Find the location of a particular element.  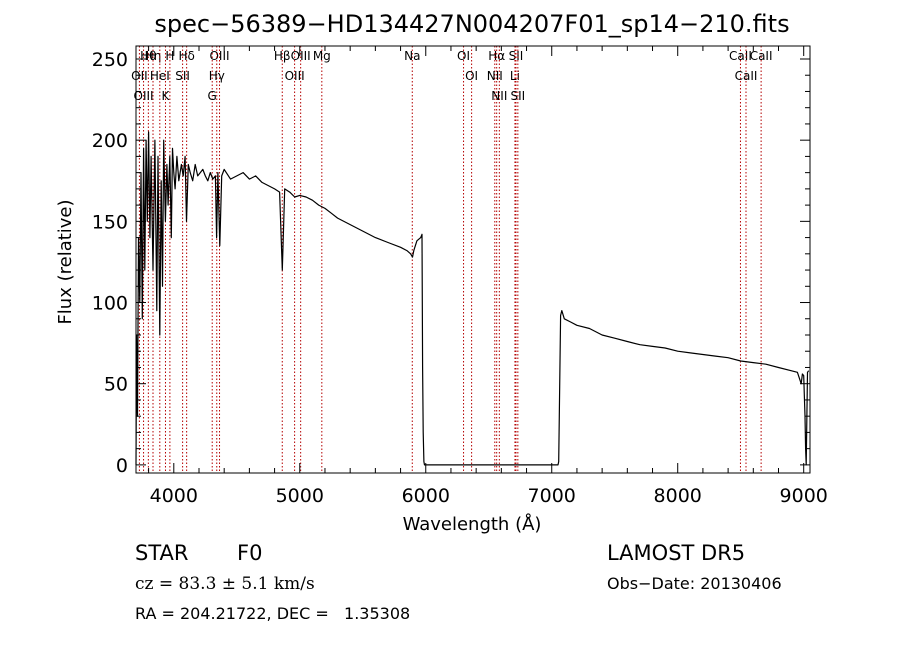

survey-name: LAMOST DR5 is located at coordinates (676, 553).